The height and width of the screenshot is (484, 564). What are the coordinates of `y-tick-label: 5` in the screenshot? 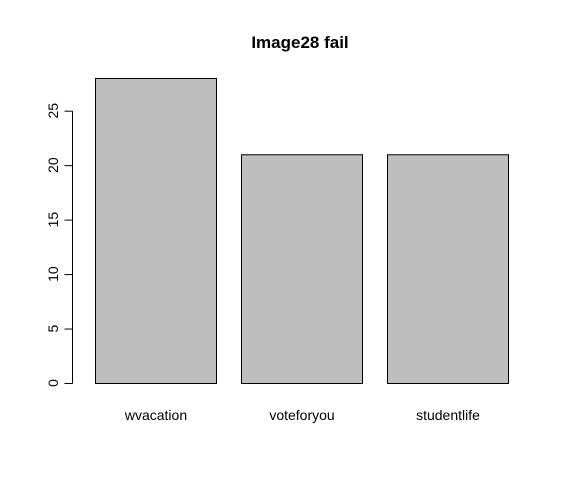 It's located at (53, 328).